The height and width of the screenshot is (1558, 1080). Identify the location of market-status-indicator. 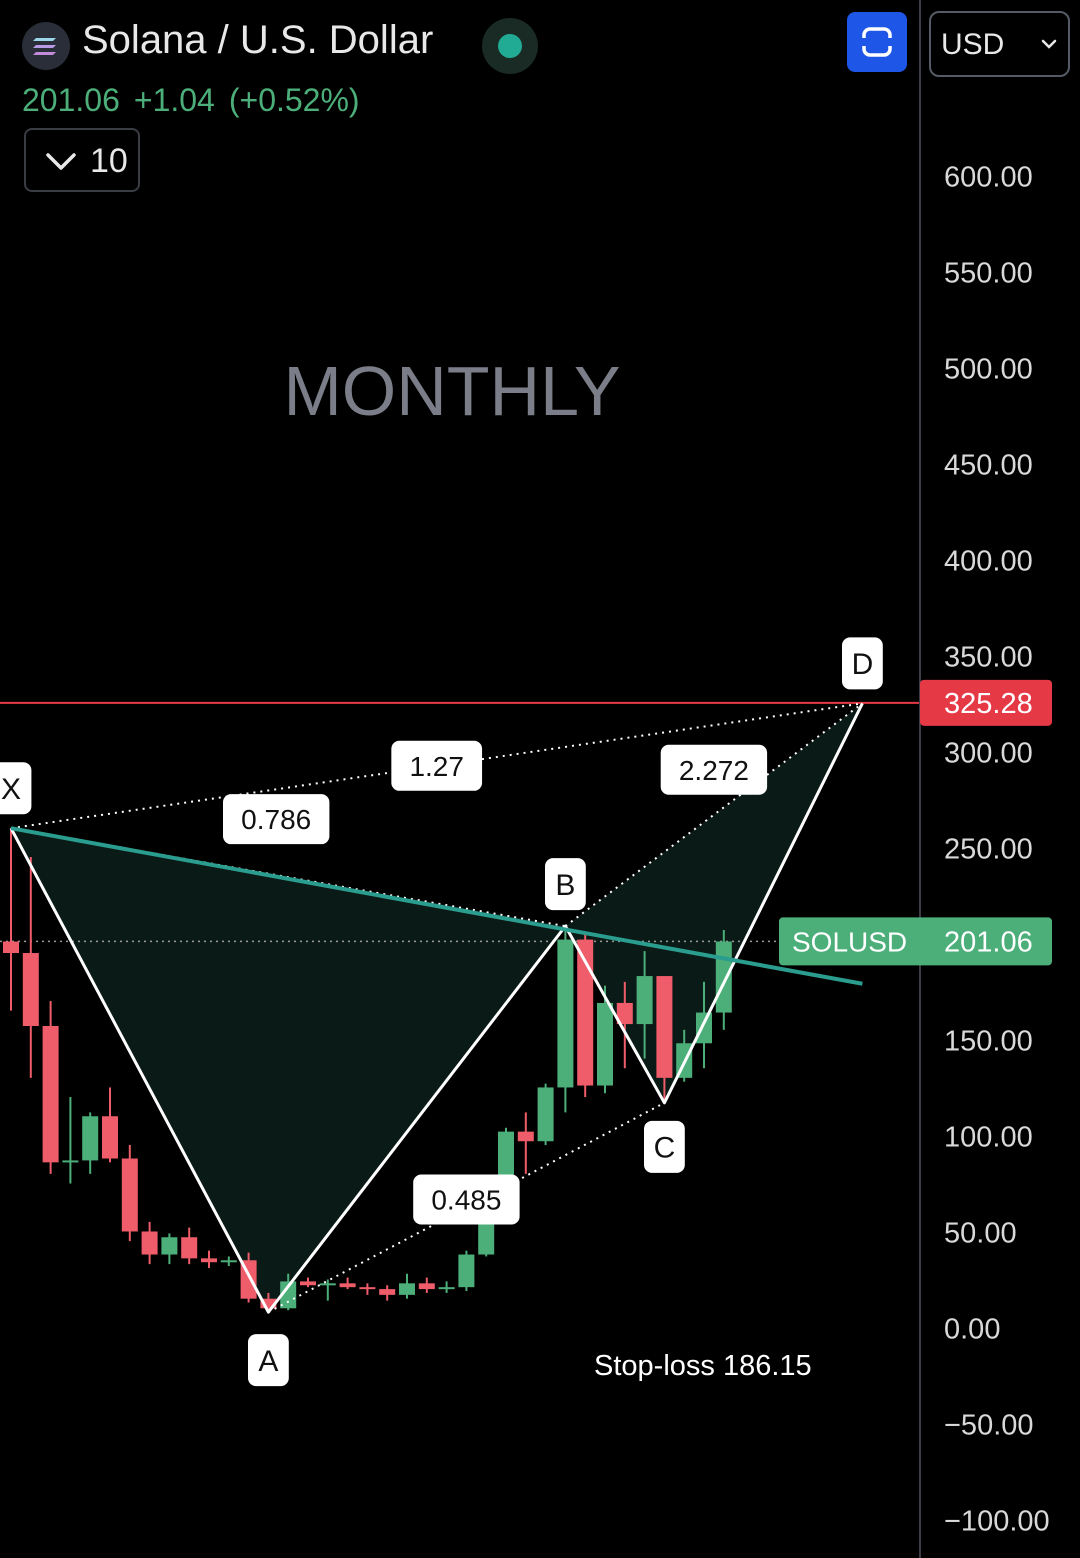
(510, 46).